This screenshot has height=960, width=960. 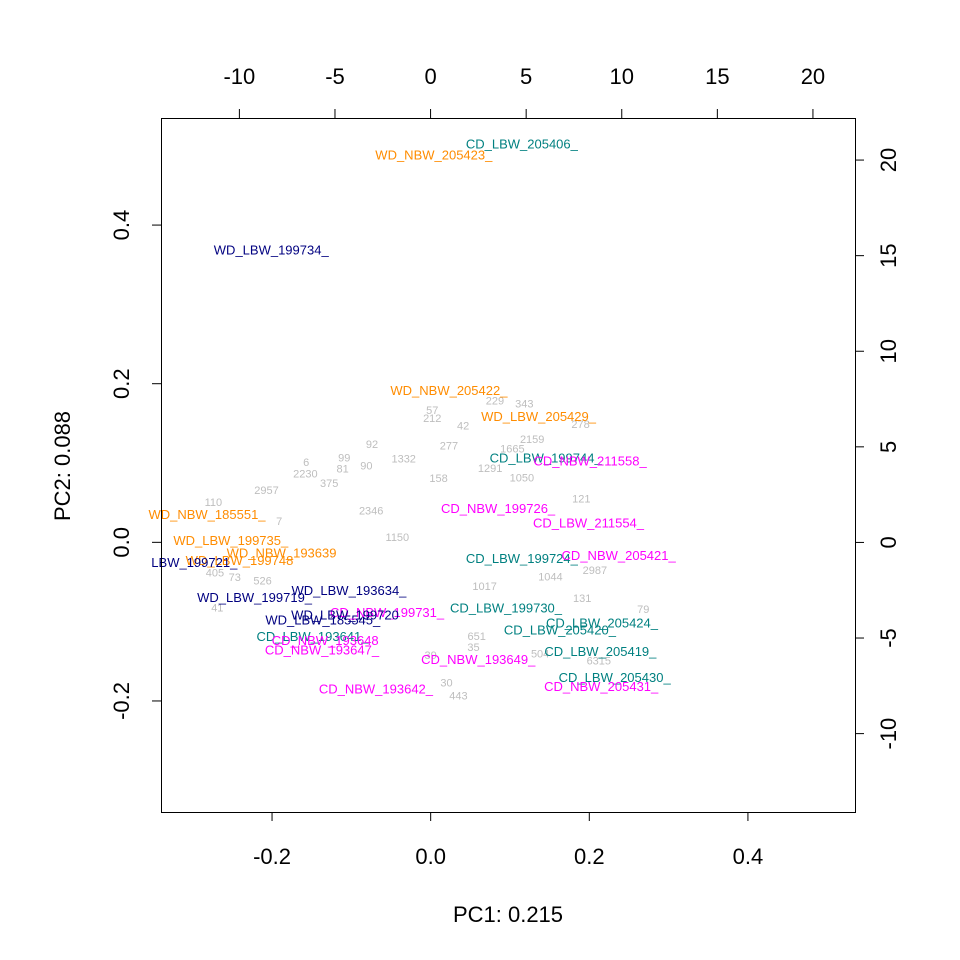 What do you see at coordinates (615, 677) in the screenshot?
I see `sample-label: CD_LBW_205430_` at bounding box center [615, 677].